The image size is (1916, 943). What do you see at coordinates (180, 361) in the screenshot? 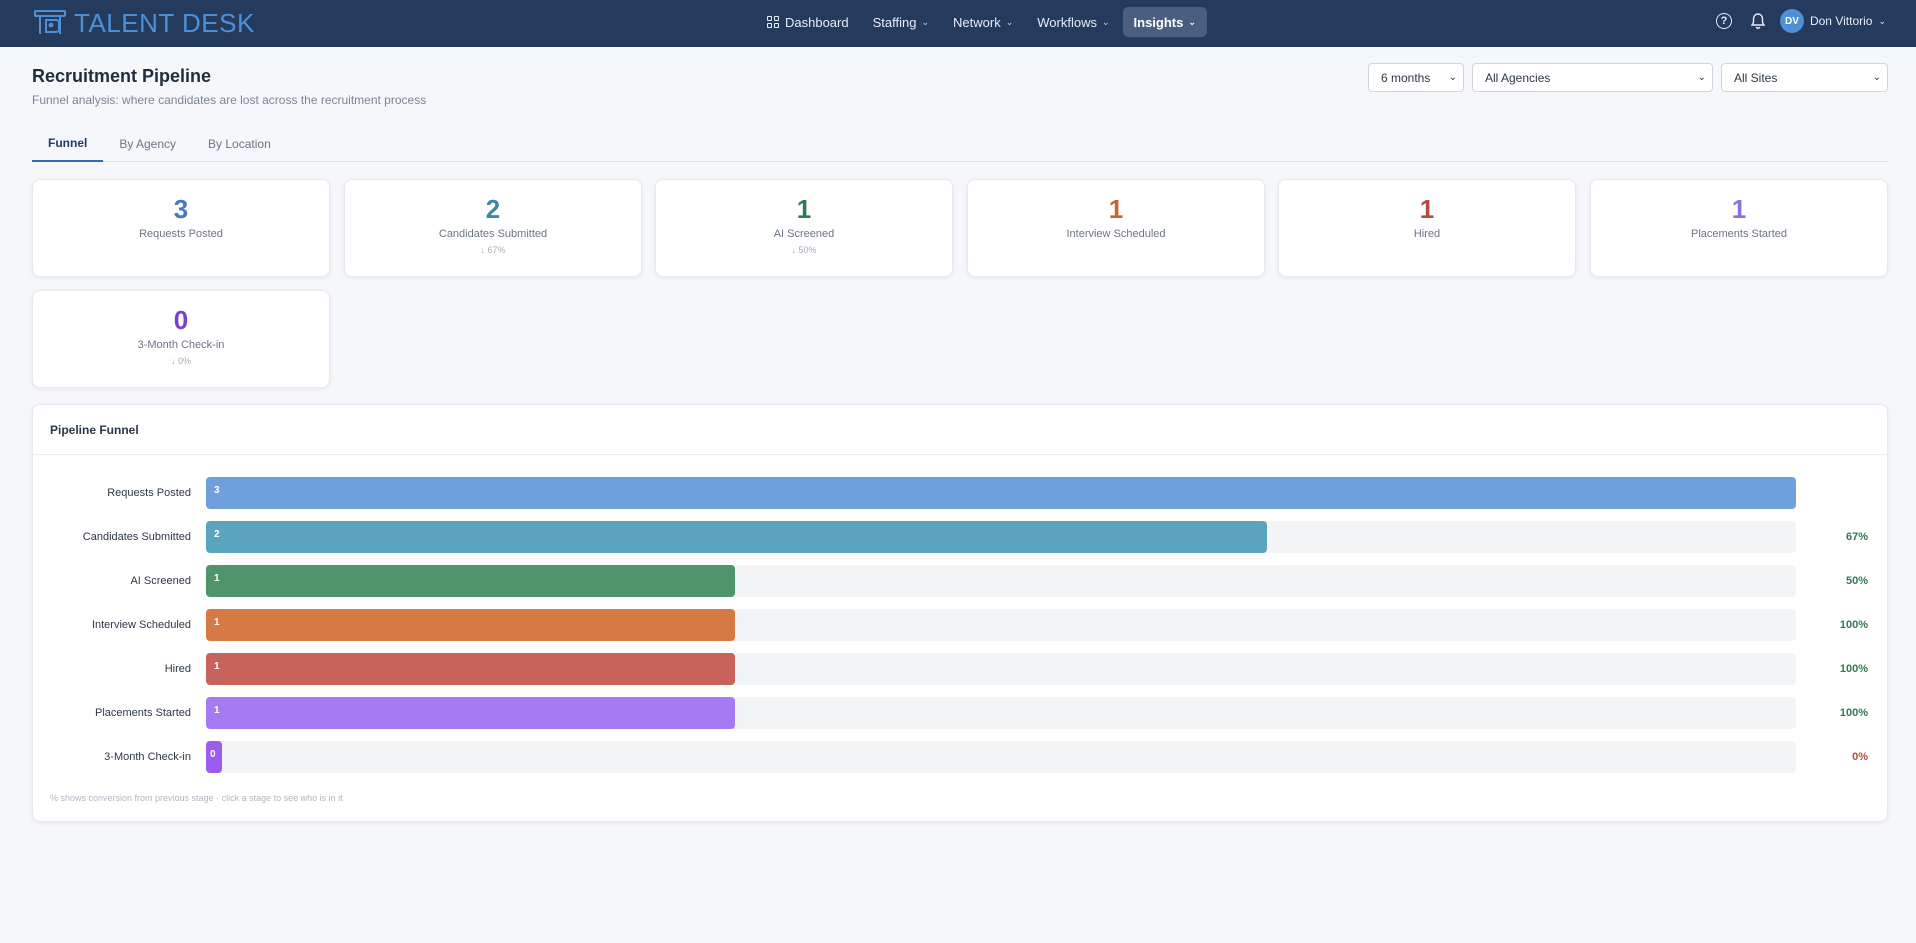
I see `stat-delta: ↓ 0%` at bounding box center [180, 361].